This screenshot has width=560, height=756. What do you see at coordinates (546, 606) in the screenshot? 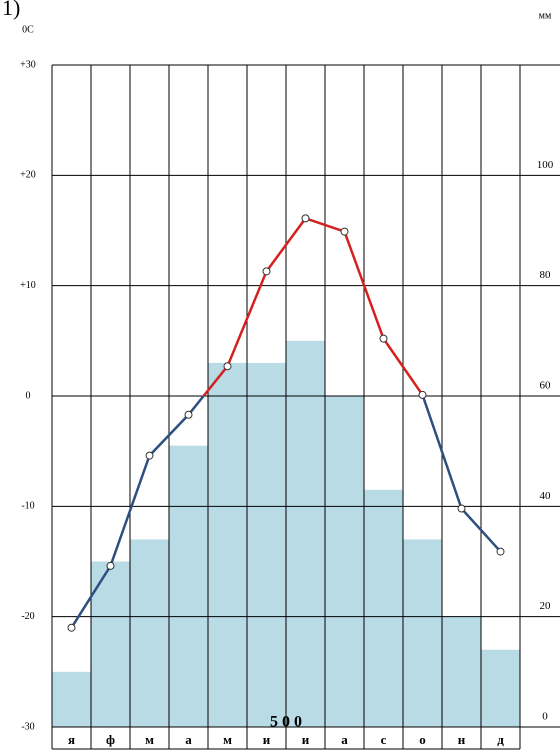
I see `y2-tick-label: 20` at bounding box center [546, 606].